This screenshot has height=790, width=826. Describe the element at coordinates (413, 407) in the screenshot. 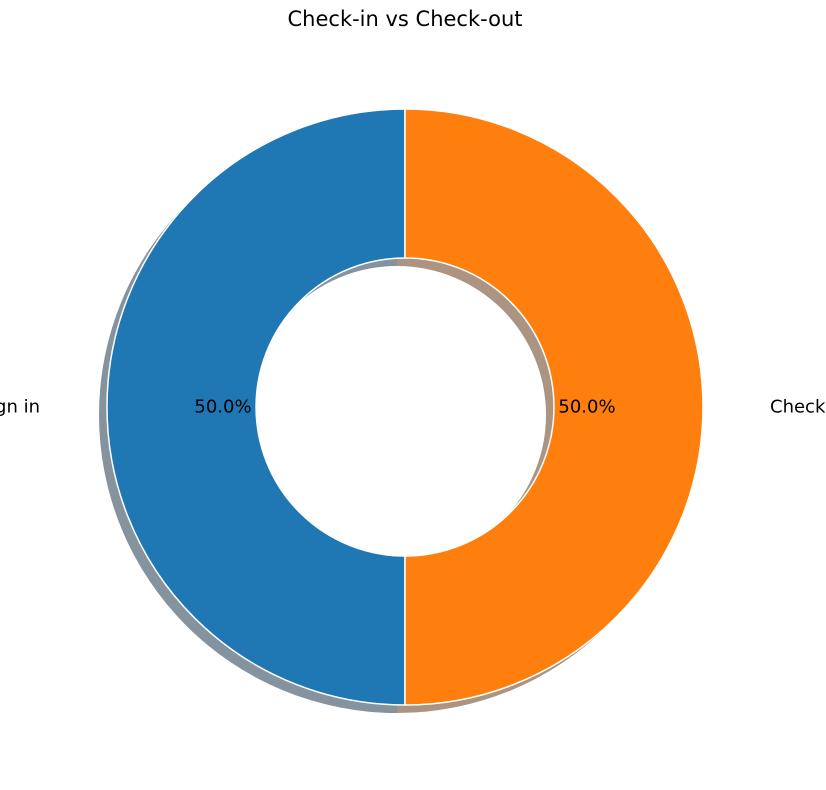

I see `labels-group: Sign in 50.0% Check in 50.0%` at that location.